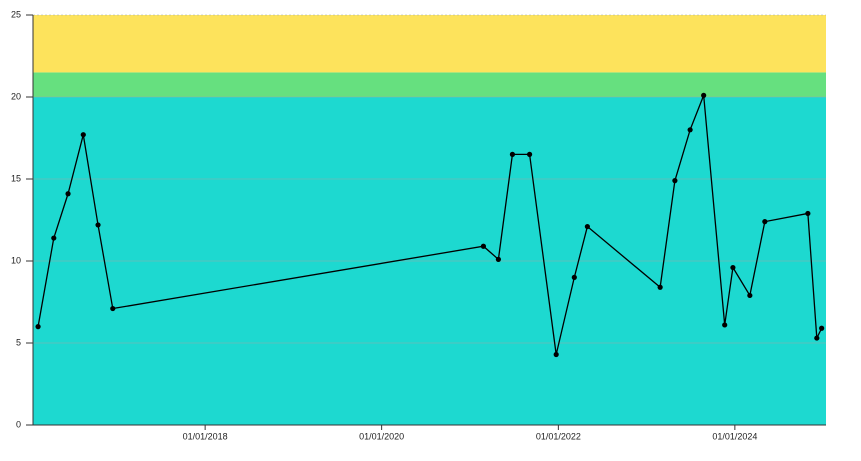  I want to click on x-tick-label: 01/01/2018, so click(205, 436).